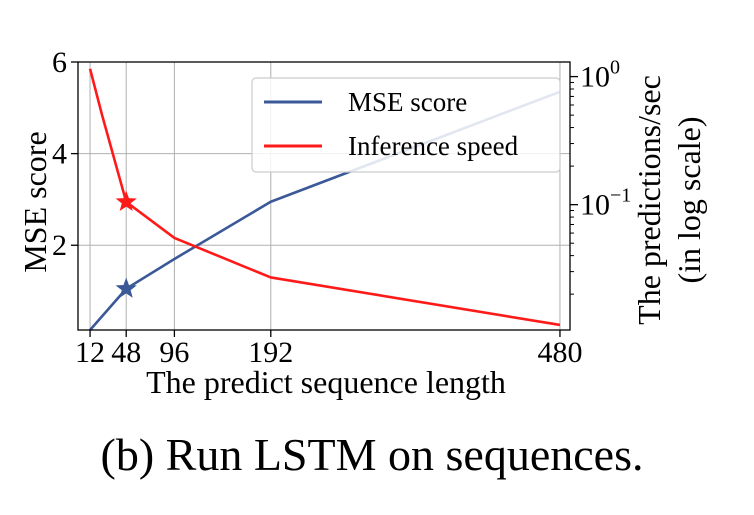  What do you see at coordinates (605, 203) in the screenshot?
I see `y-right-tick-label: 10⁻¹` at bounding box center [605, 203].